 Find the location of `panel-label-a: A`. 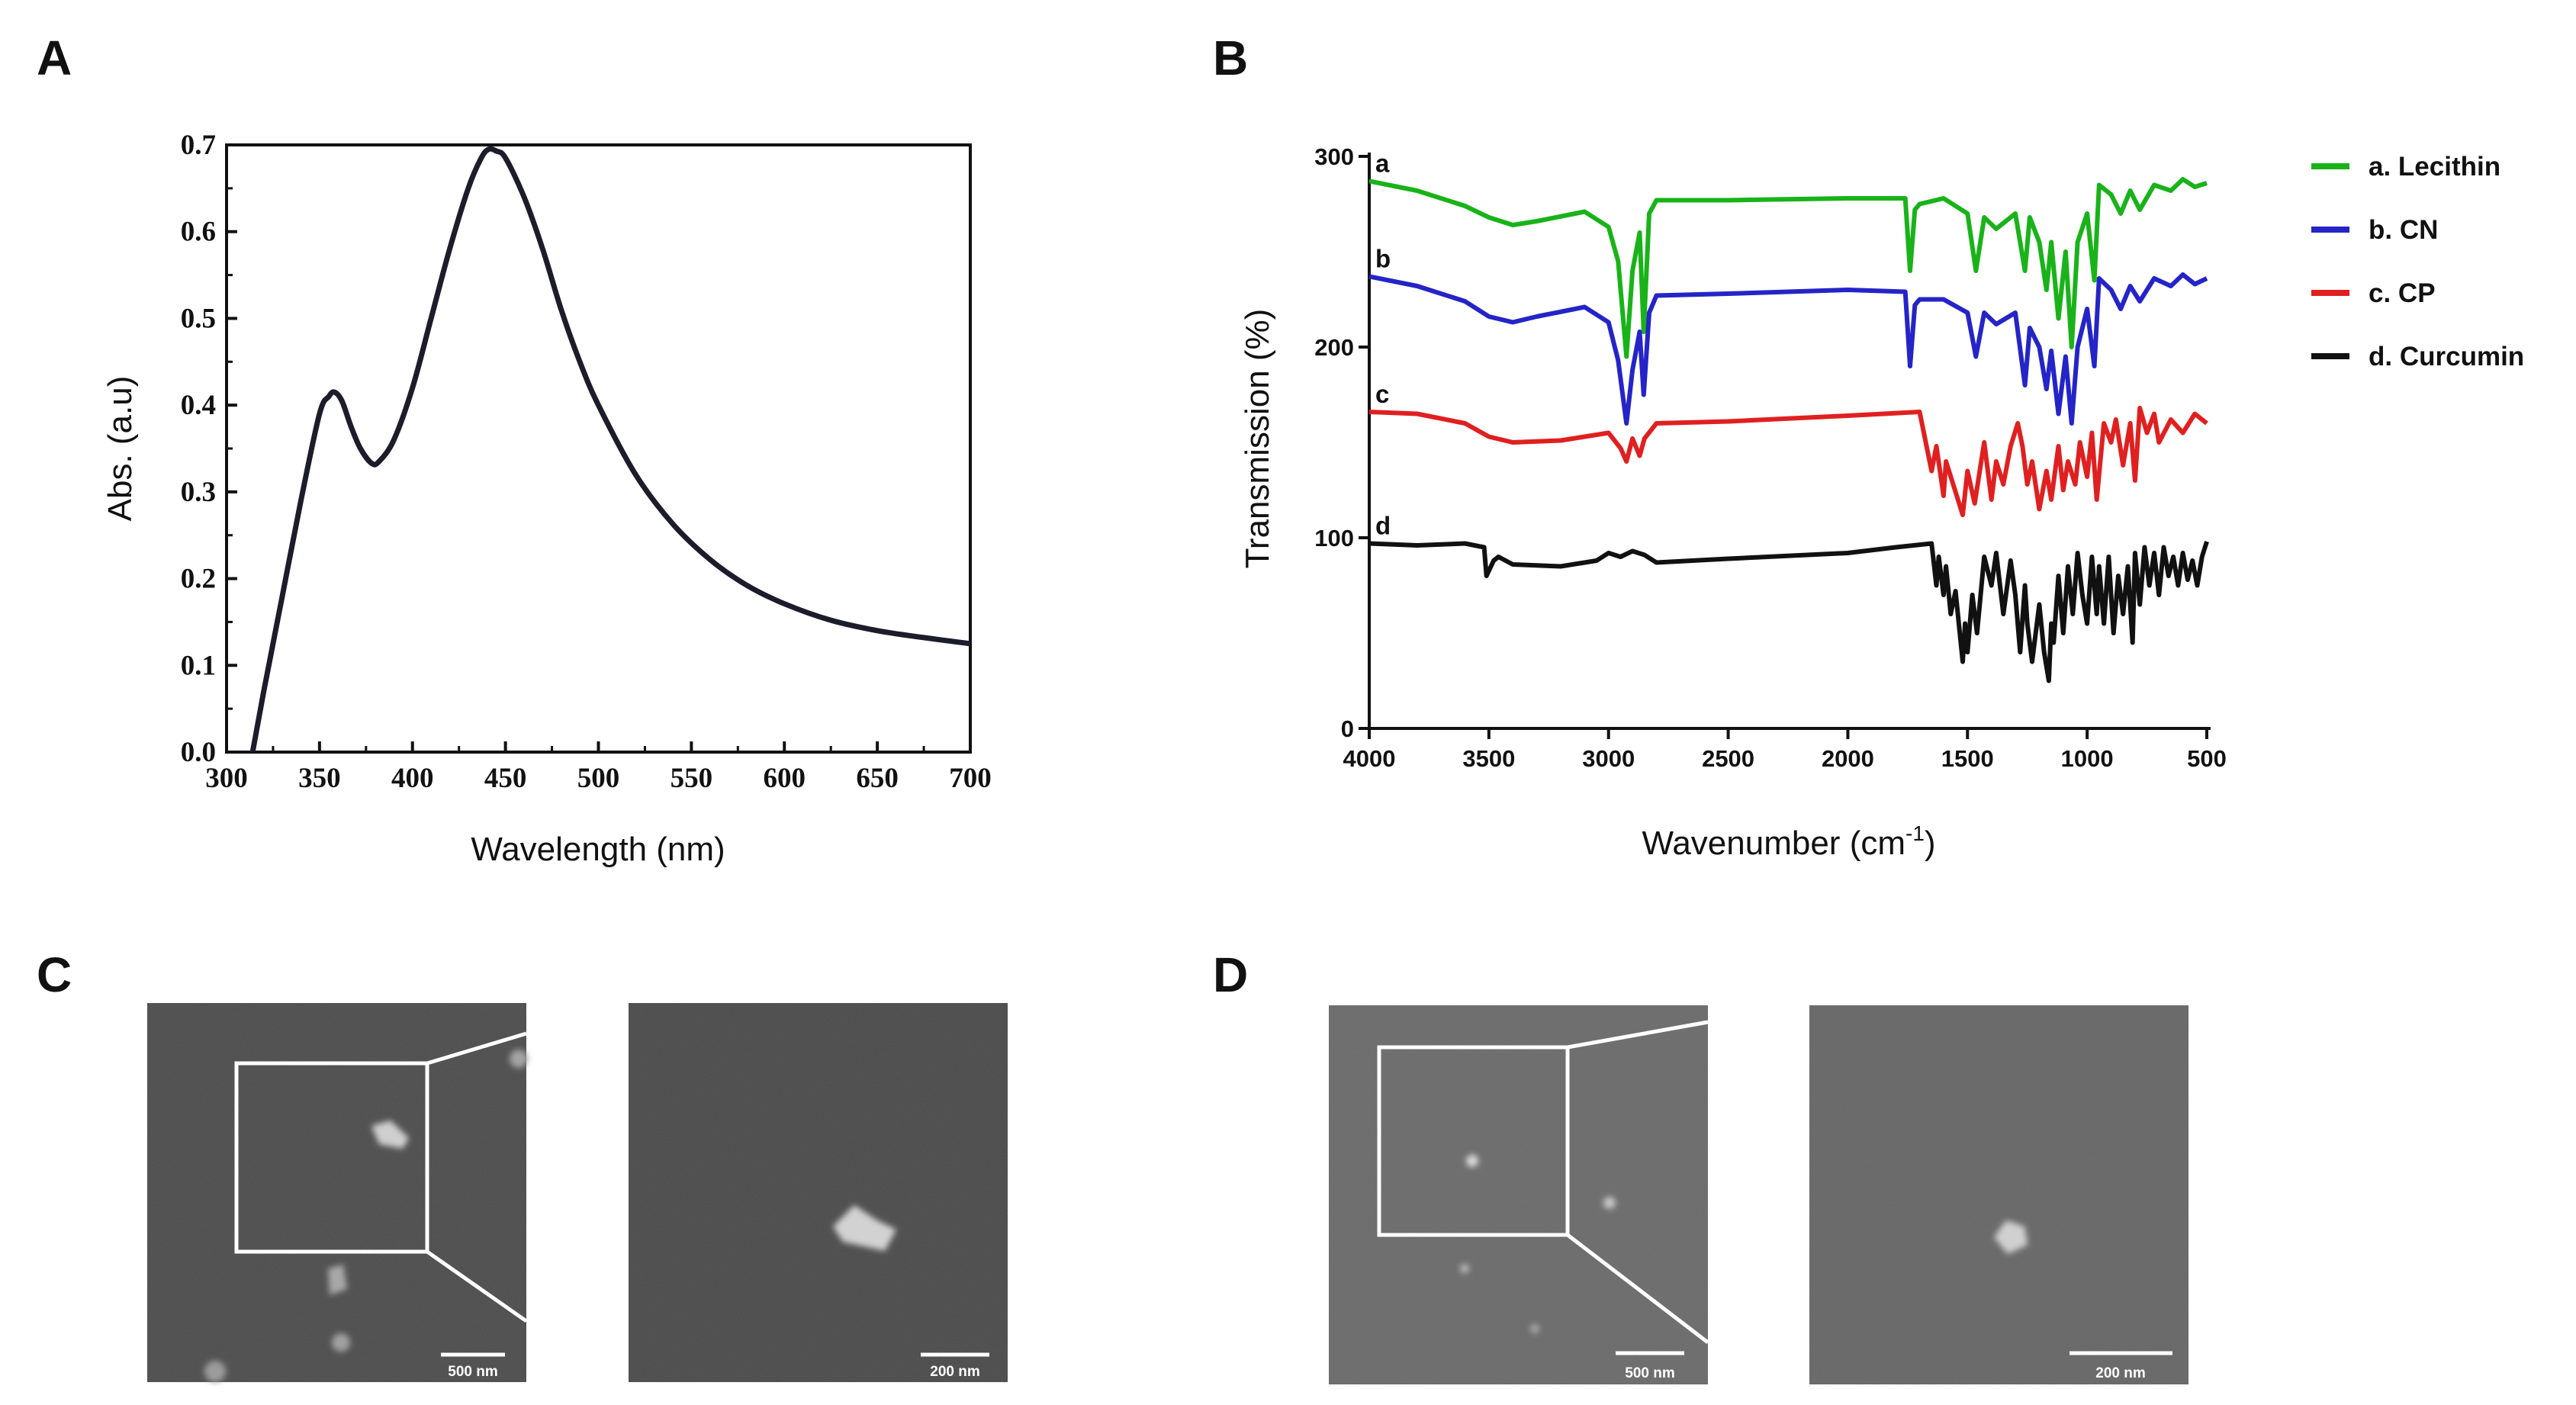

panel-label-a: A is located at coordinates (55, 58).